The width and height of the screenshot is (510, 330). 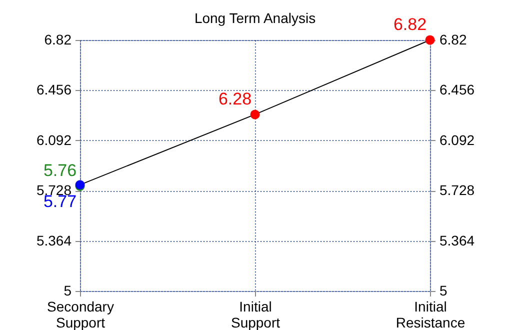 I want to click on y2-tick-label: 5.728, so click(x=457, y=190).